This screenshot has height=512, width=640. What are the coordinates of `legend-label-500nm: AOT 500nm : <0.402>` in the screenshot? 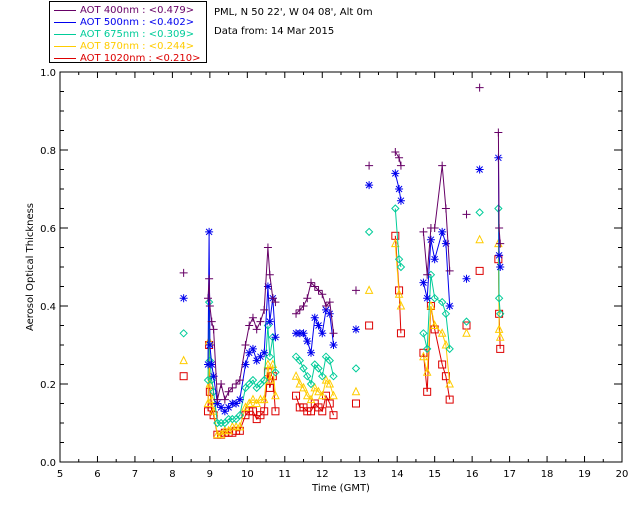 It's located at (137, 22).